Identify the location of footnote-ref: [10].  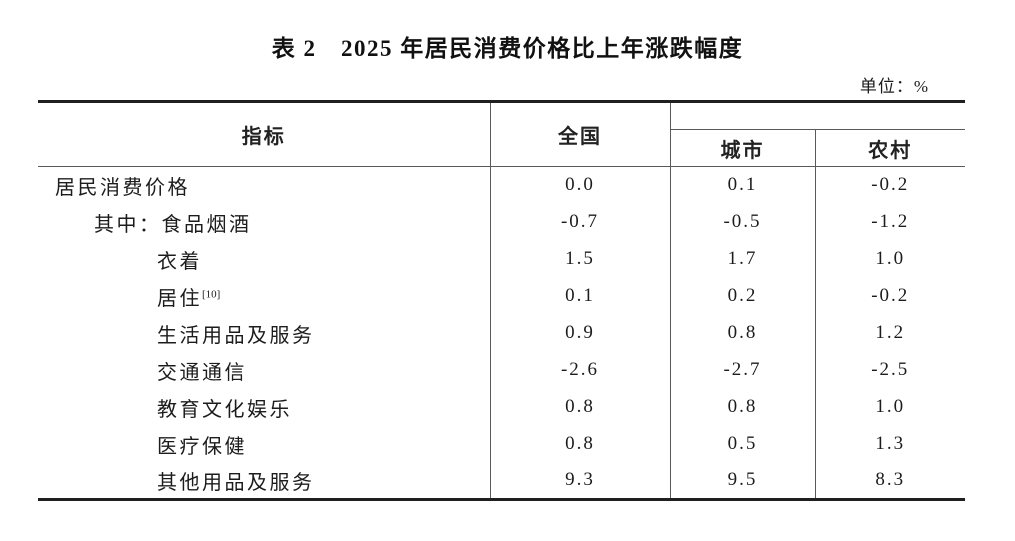
(211, 293).